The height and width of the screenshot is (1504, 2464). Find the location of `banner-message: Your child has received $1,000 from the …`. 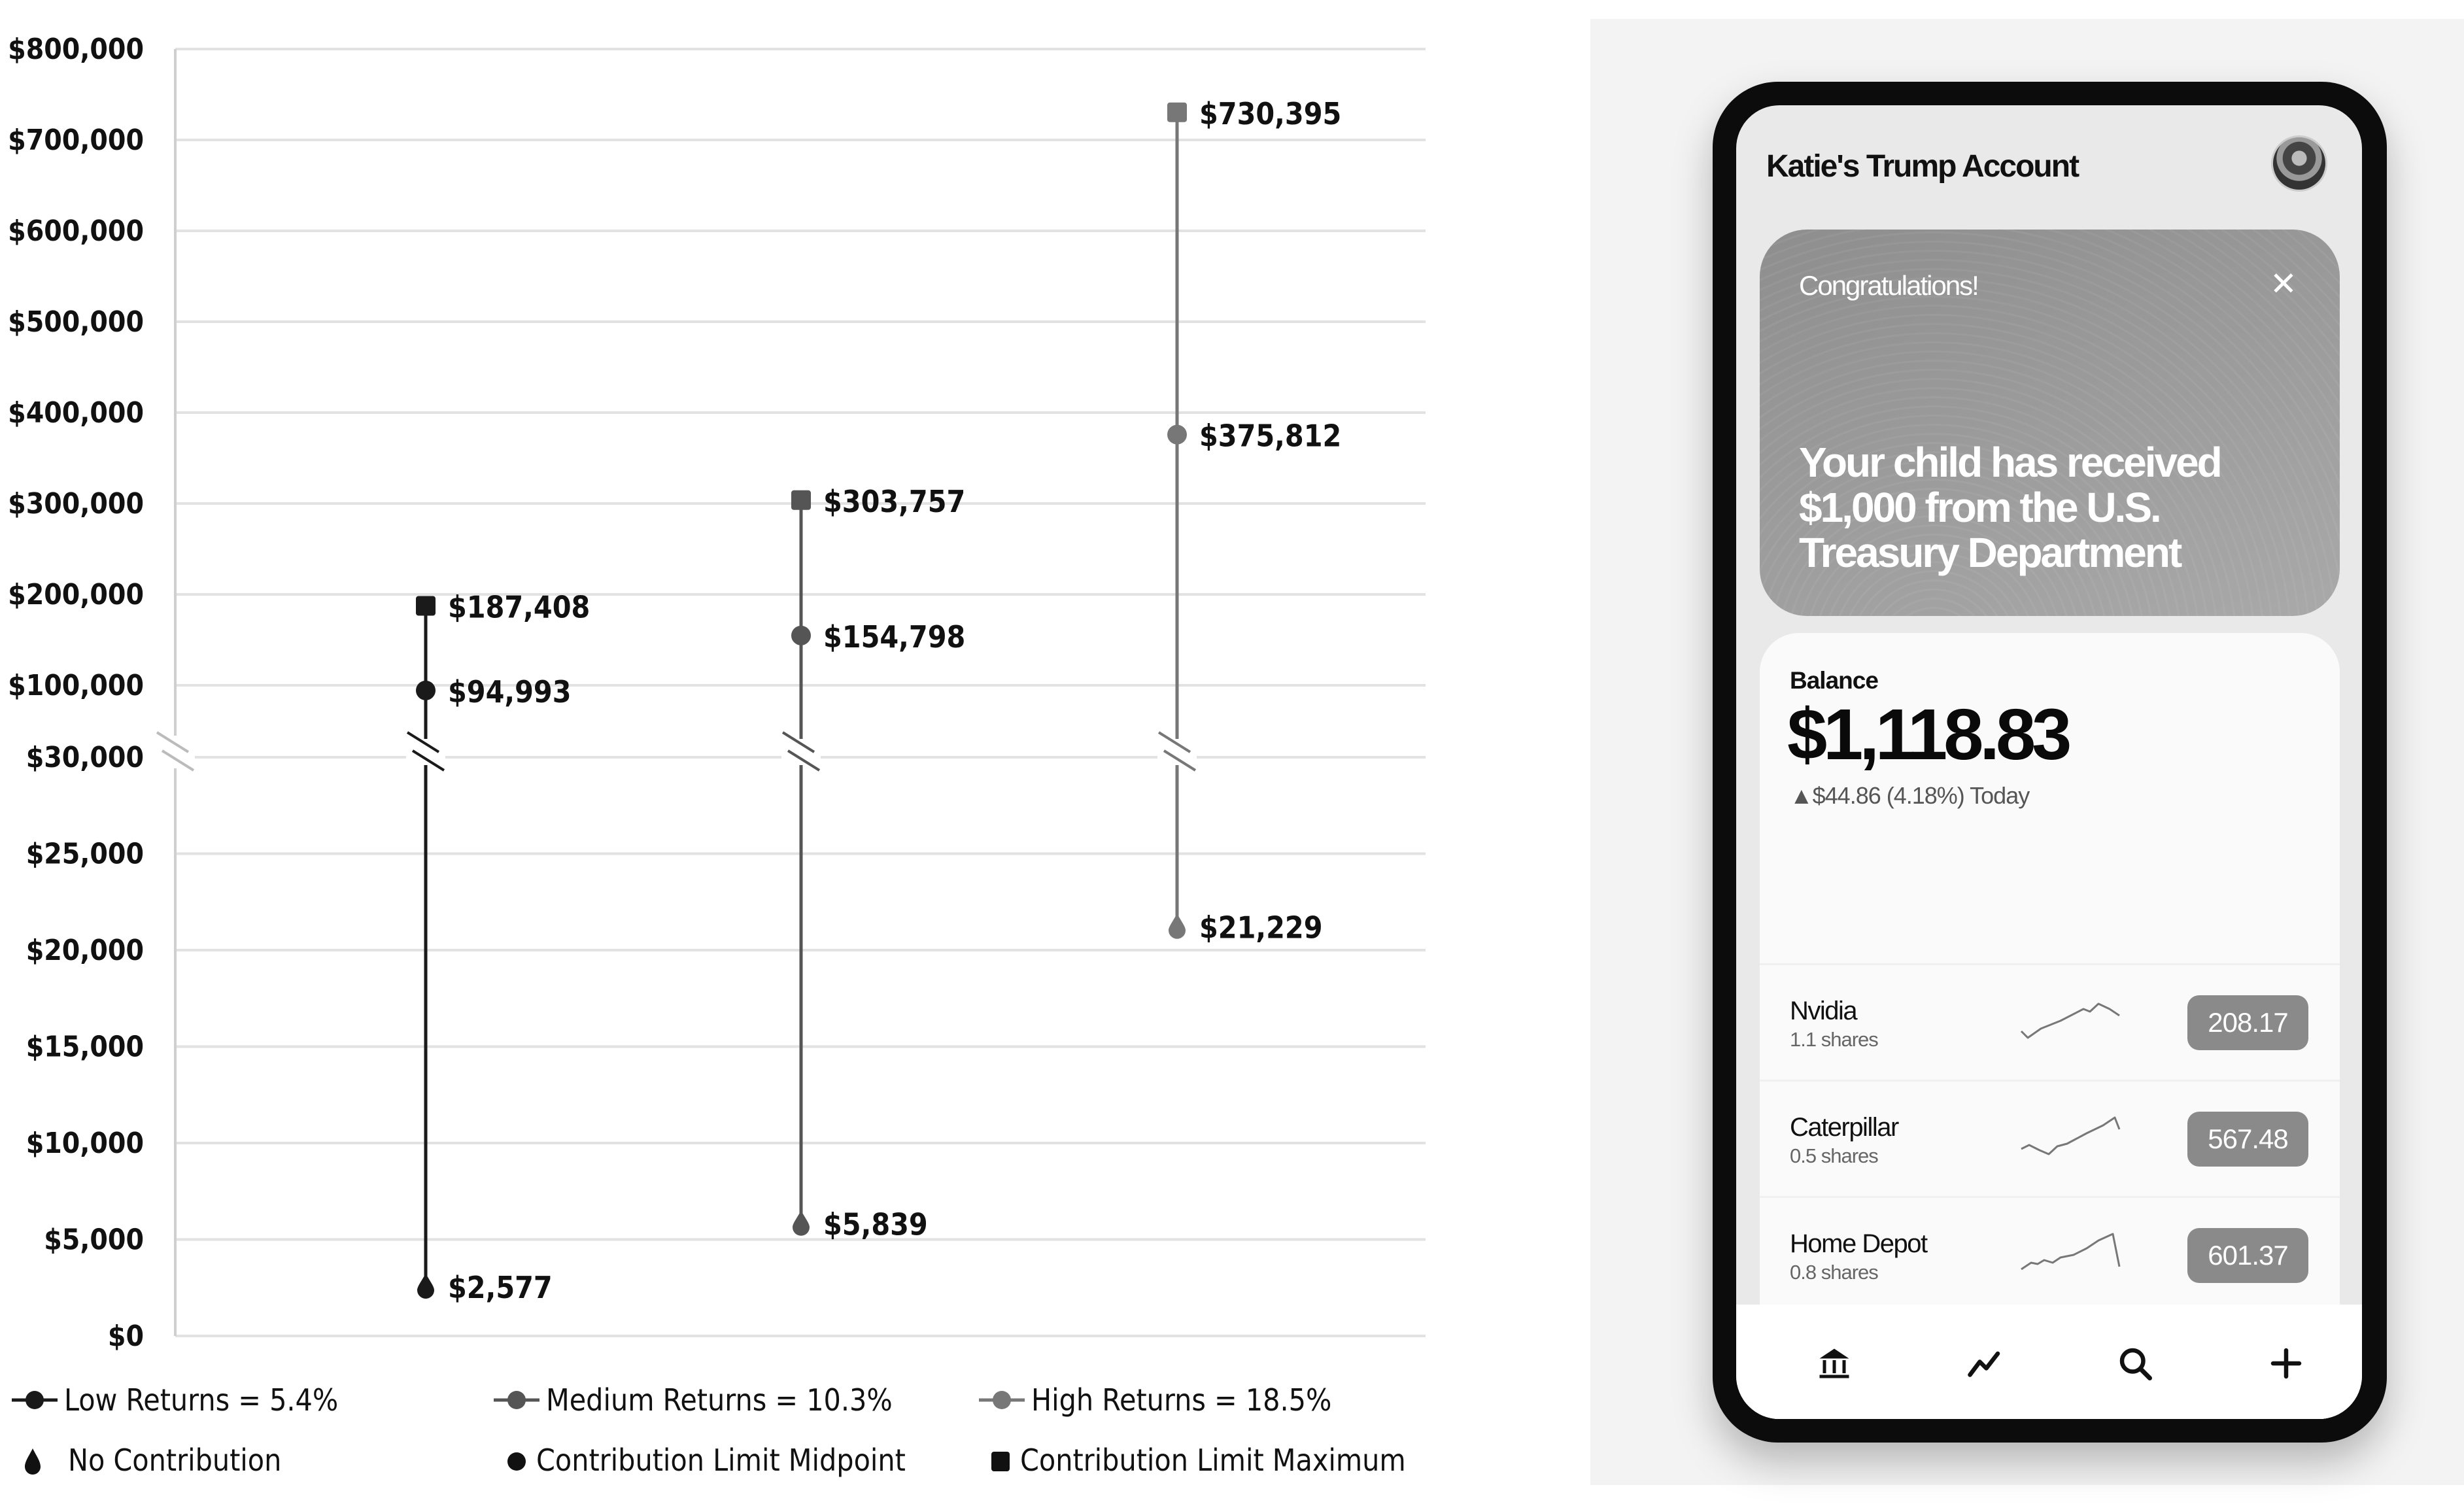

banner-message: Your child has received $1,000 from the … is located at coordinates (2011, 507).